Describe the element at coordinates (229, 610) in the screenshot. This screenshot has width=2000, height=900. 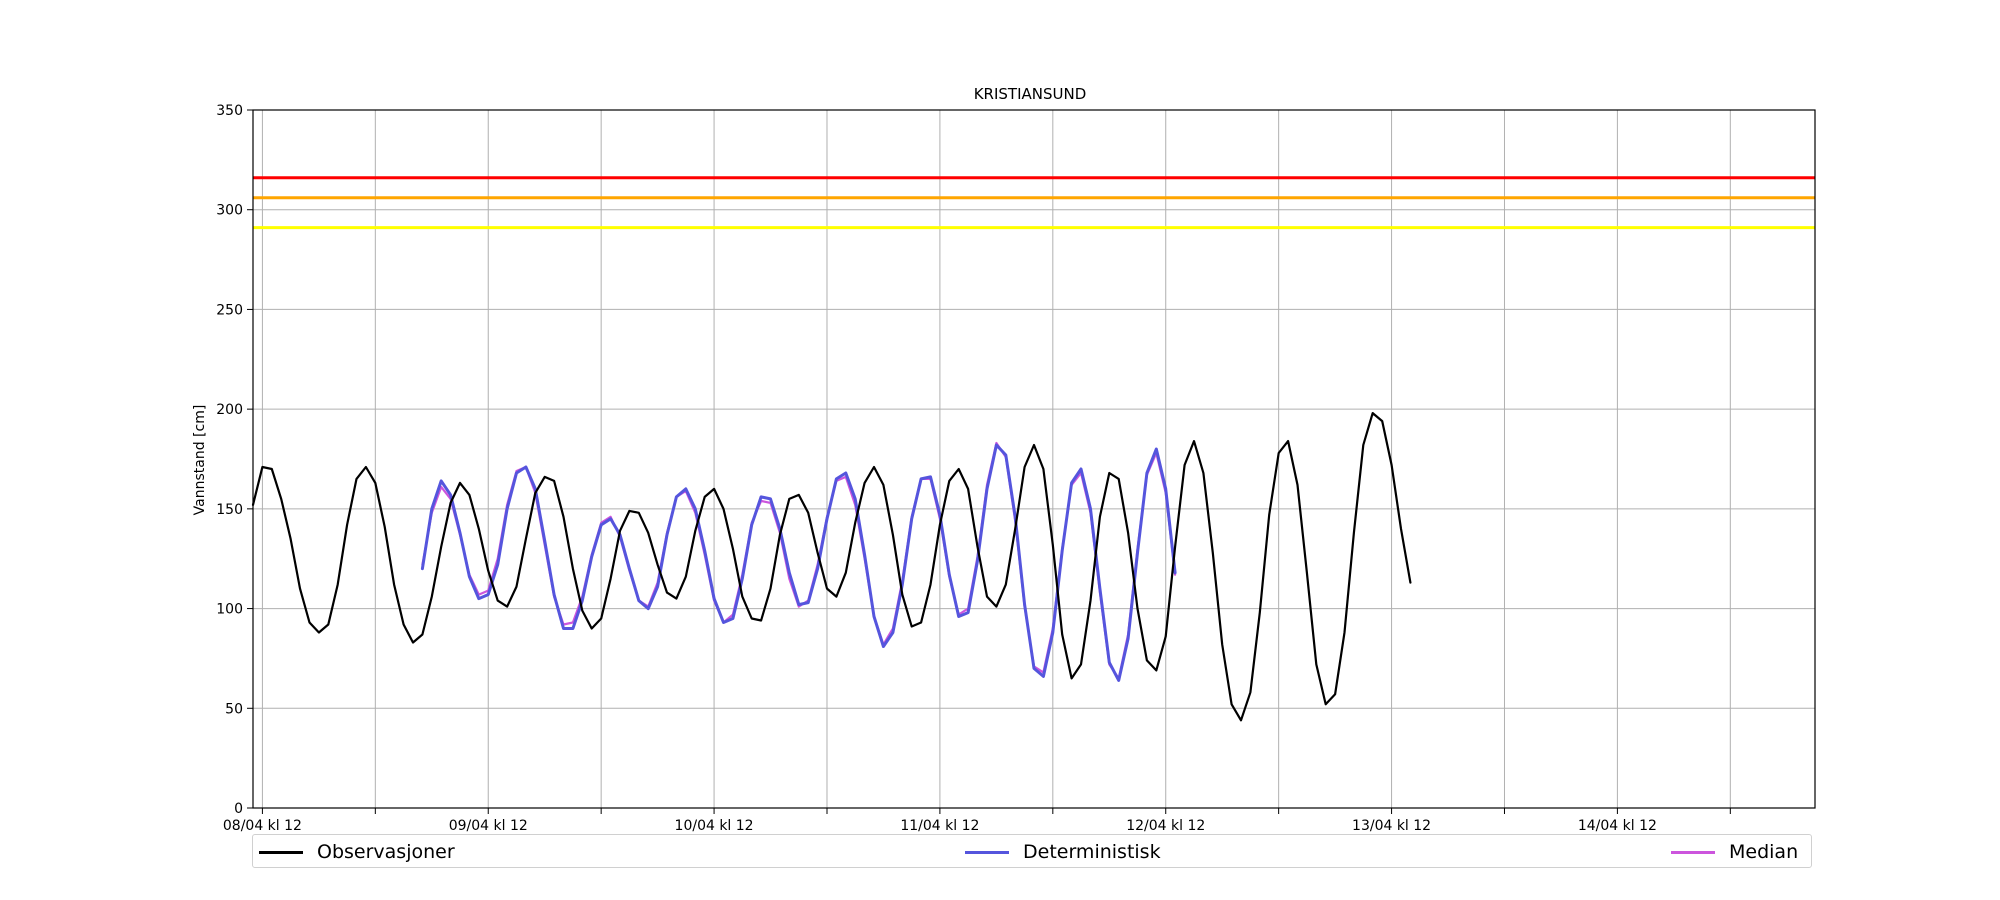
I see `y-tick-label: 100` at that location.